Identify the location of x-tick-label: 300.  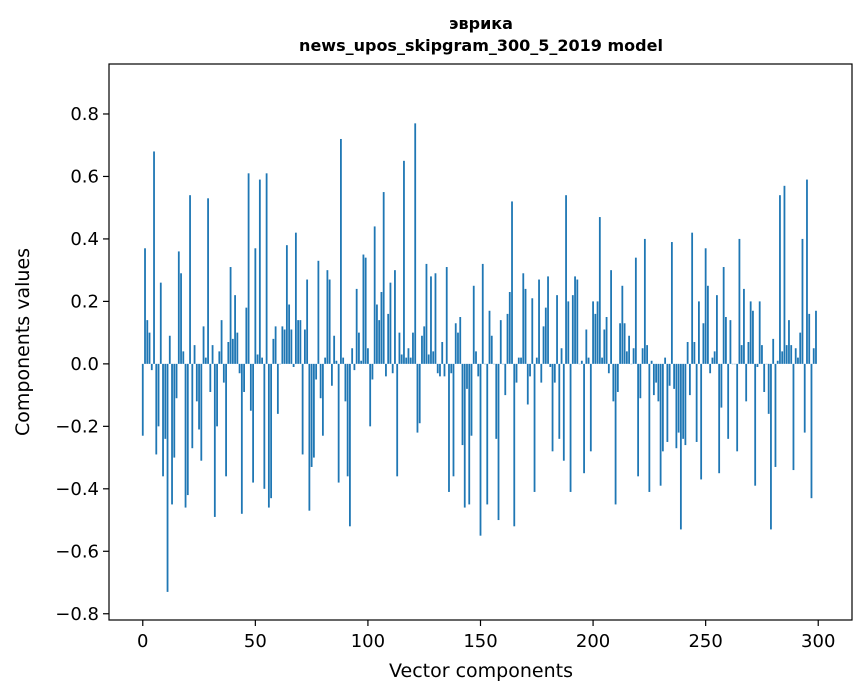
(818, 641).